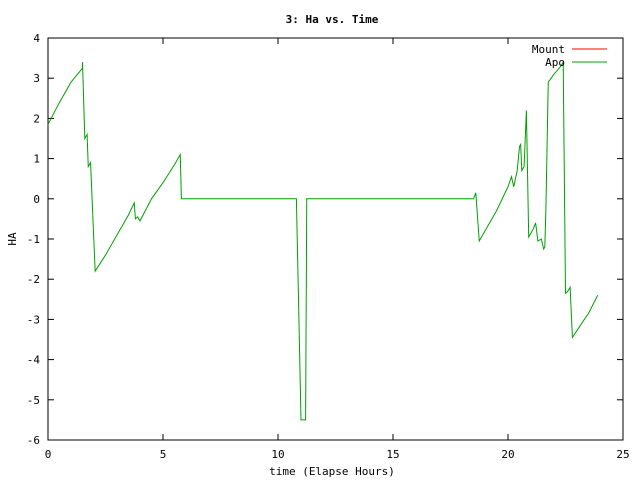  What do you see at coordinates (33, 319) in the screenshot?
I see `y-tick-label: -3` at bounding box center [33, 319].